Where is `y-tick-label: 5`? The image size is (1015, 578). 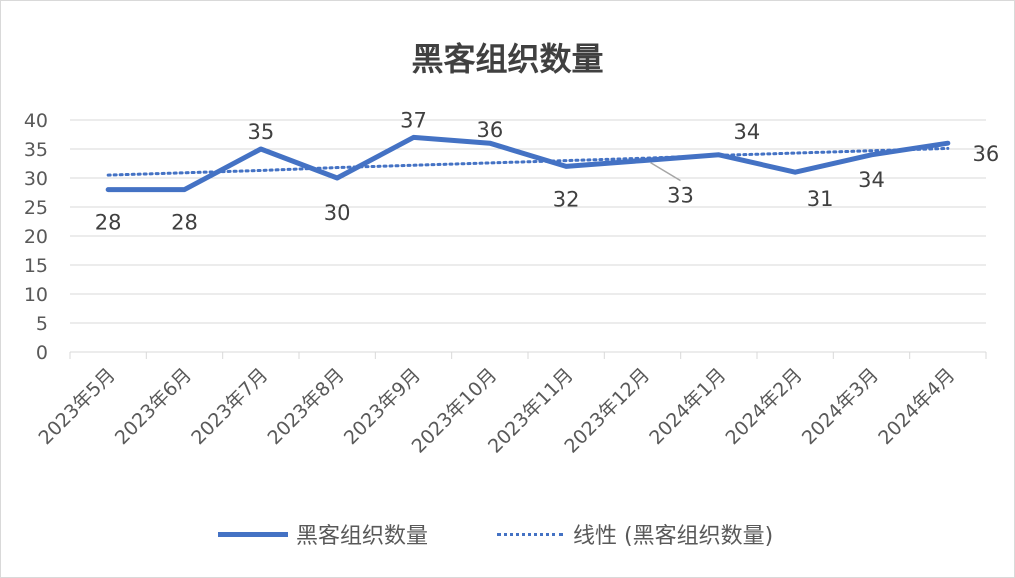 y-tick-label: 5 is located at coordinates (42, 324).